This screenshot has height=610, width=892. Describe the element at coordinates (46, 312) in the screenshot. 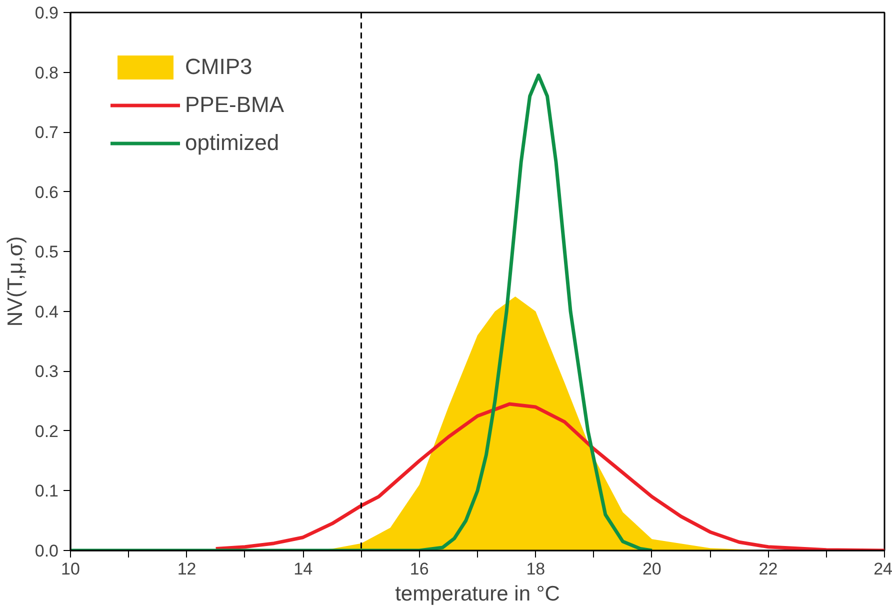

I see `y-tick-label: 0.4` at that location.